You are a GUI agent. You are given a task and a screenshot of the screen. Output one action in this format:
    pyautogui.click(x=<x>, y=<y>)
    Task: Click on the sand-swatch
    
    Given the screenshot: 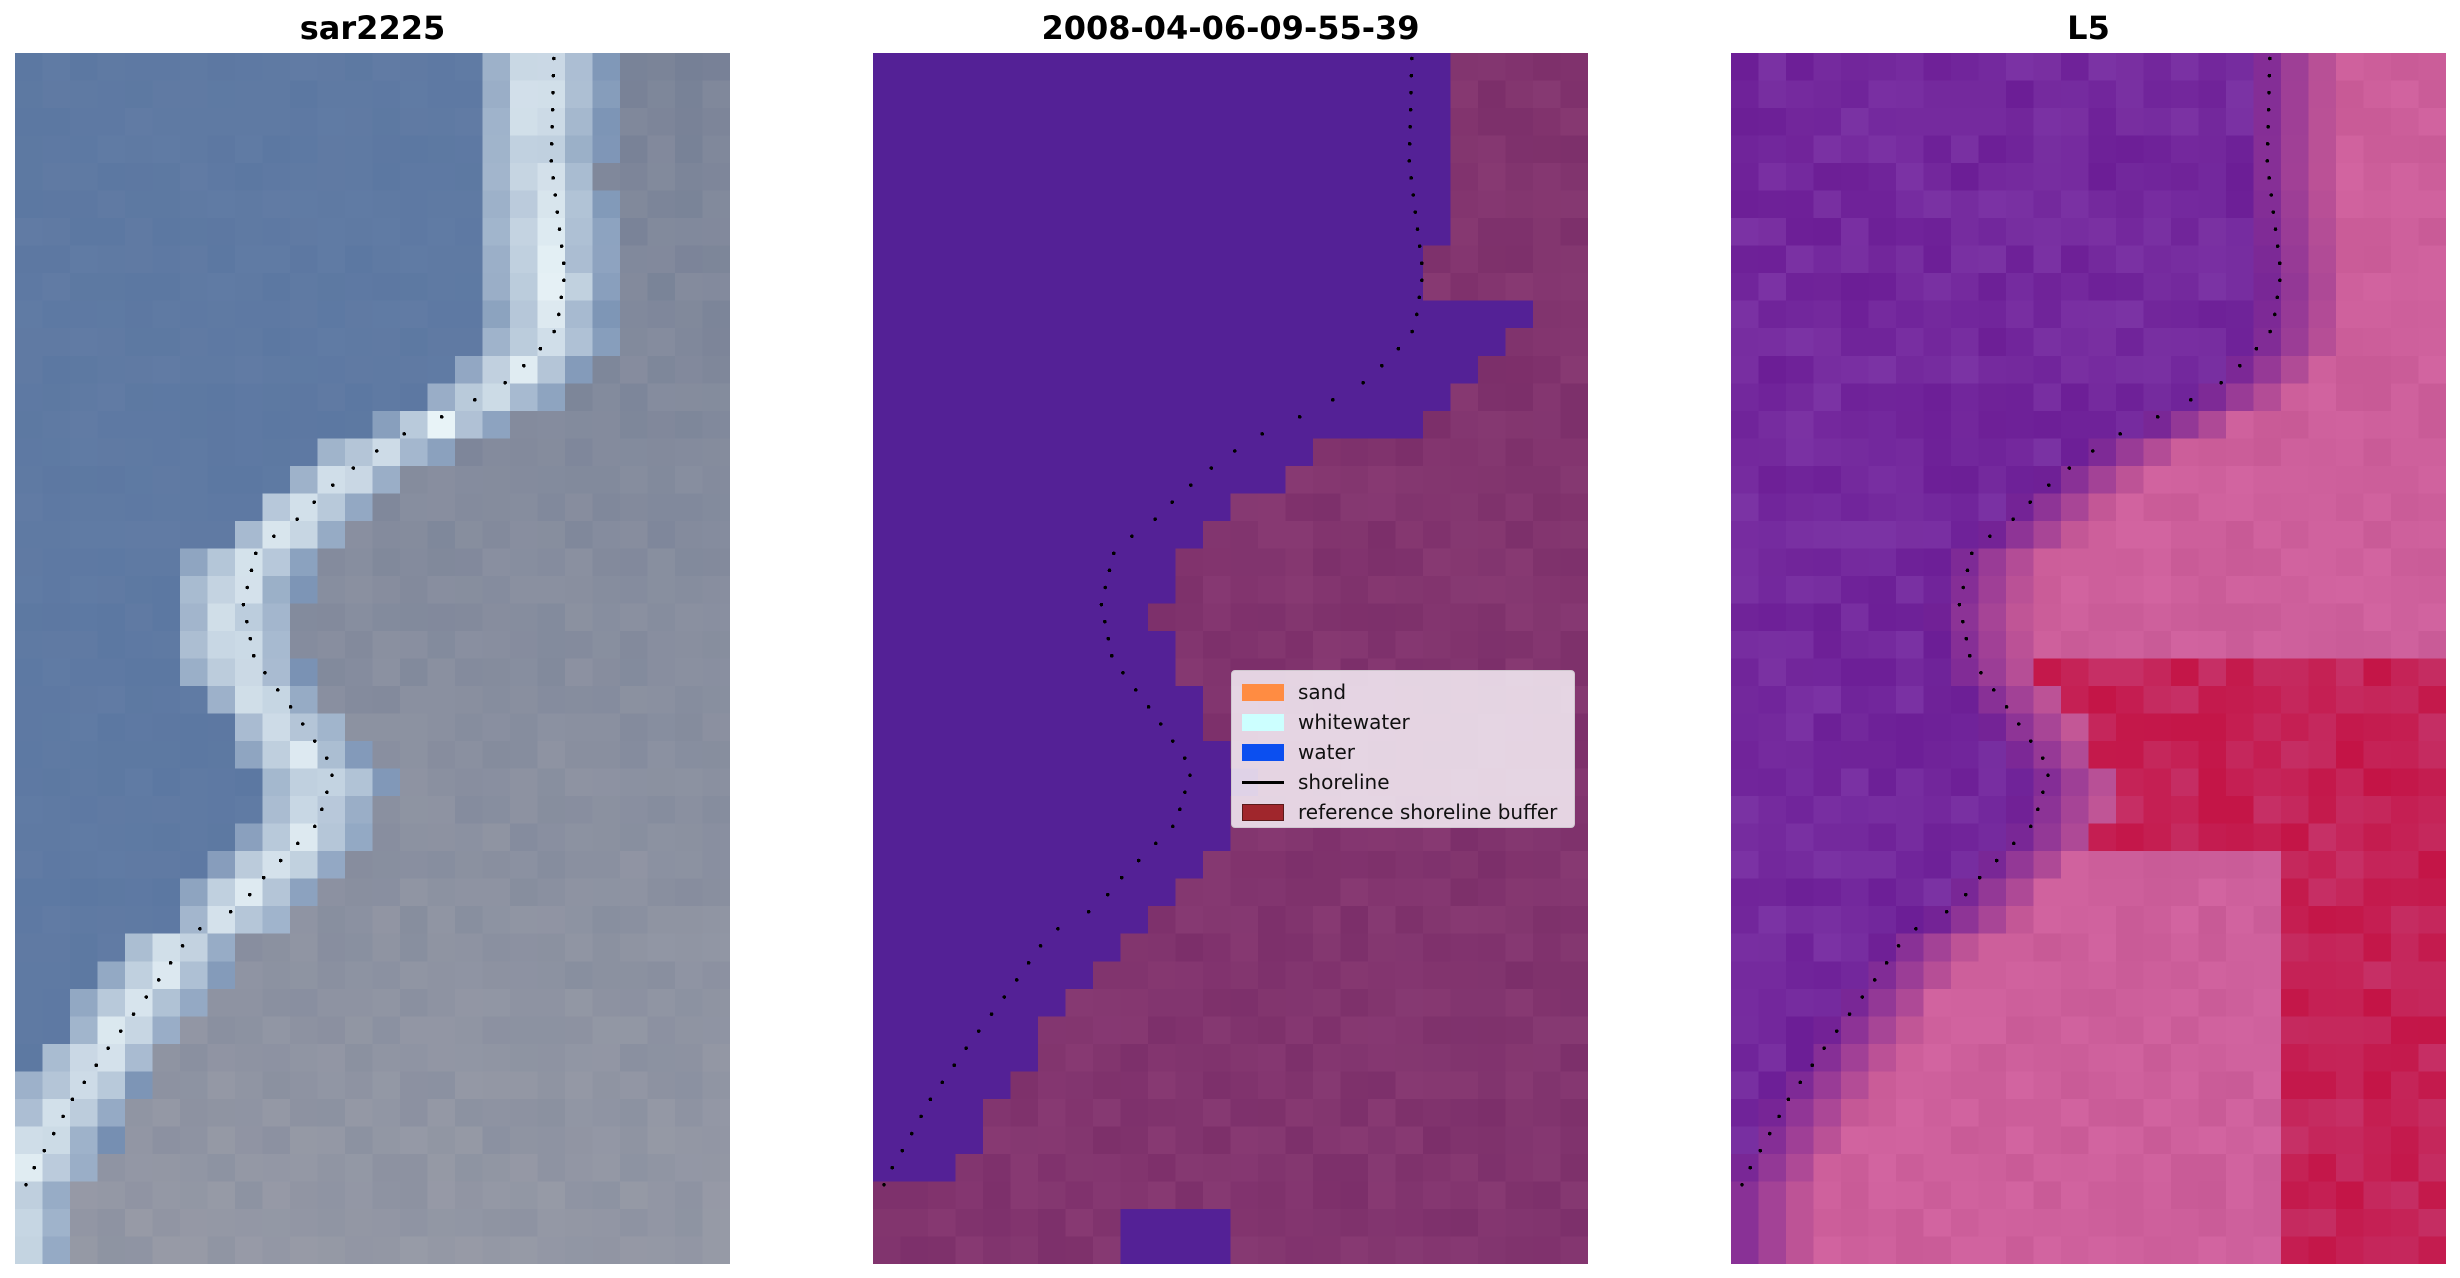 What is the action you would take?
    pyautogui.click(x=1263, y=692)
    